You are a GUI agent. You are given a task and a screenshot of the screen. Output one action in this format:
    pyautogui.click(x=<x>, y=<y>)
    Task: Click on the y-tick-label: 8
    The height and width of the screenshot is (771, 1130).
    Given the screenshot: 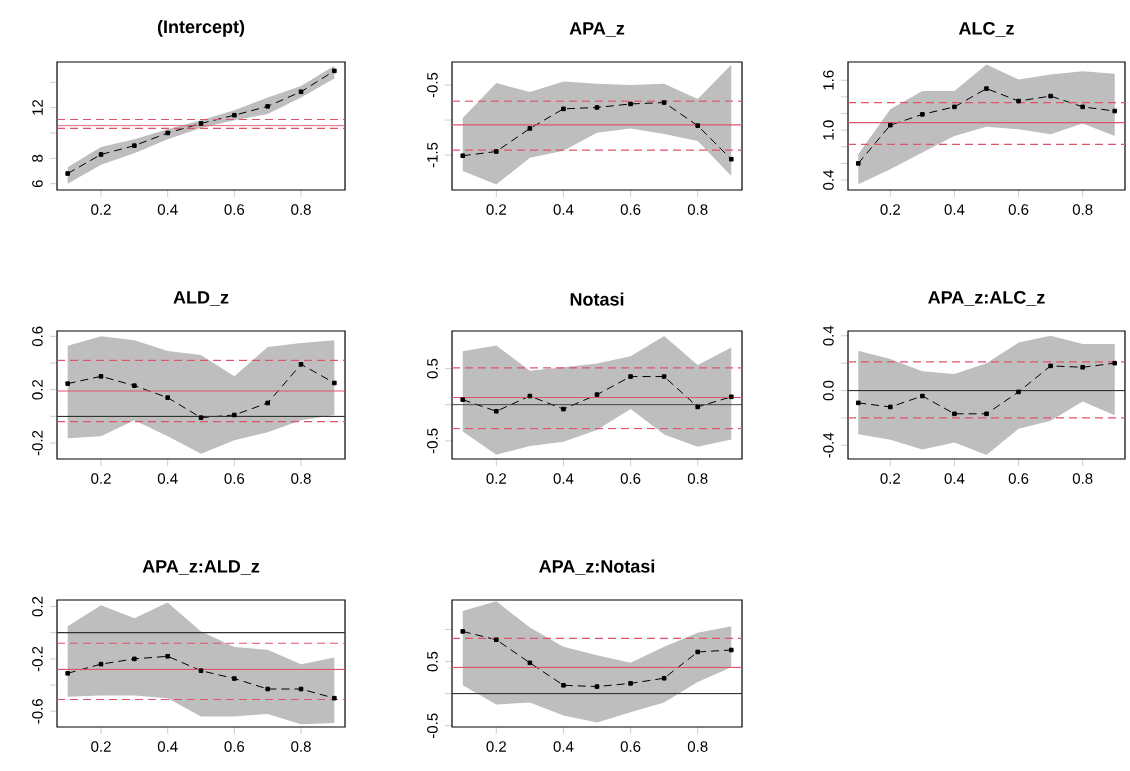 What is the action you would take?
    pyautogui.click(x=37, y=158)
    